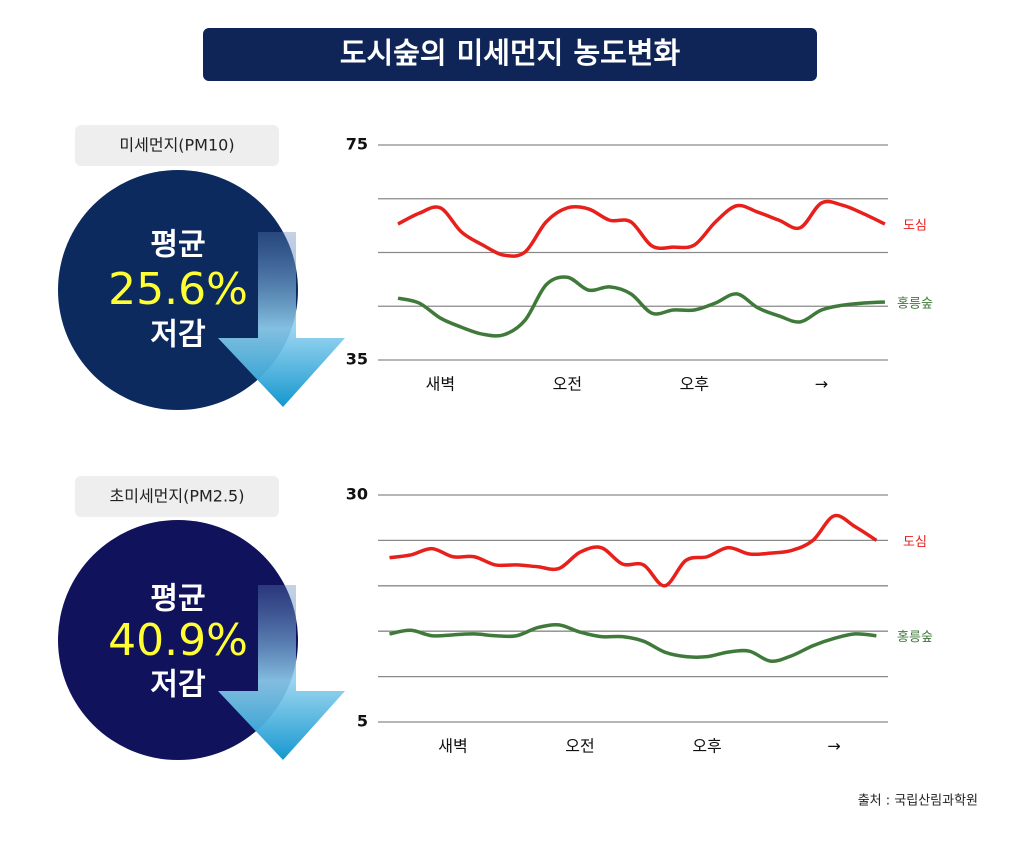 This screenshot has width=1018, height=841. I want to click on title-bar, so click(510, 54).